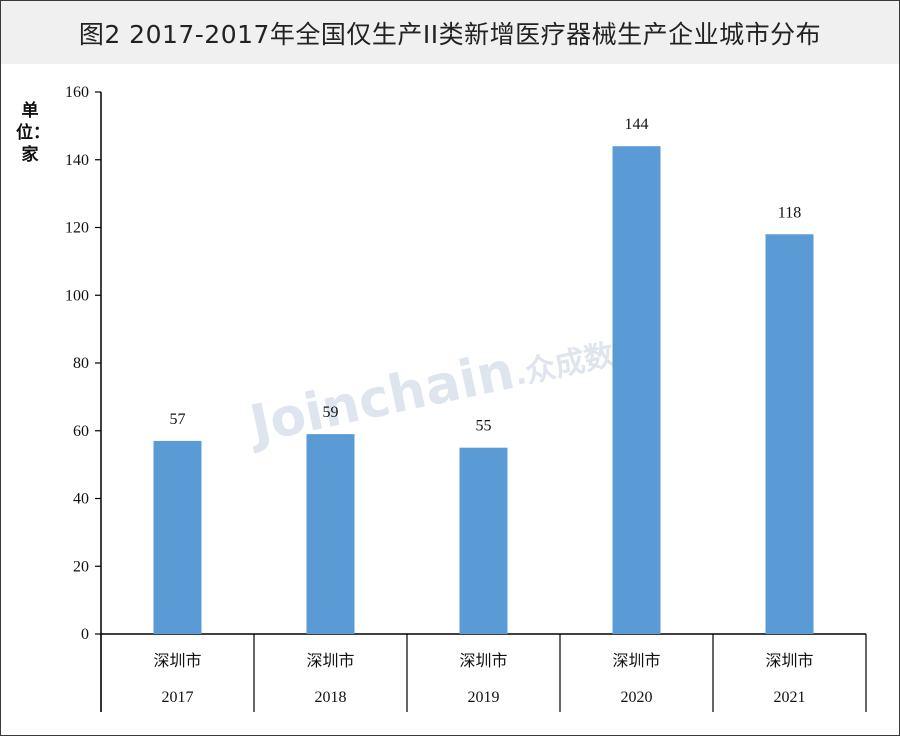  Describe the element at coordinates (178, 697) in the screenshot. I see `x-year-label: 2017` at that location.